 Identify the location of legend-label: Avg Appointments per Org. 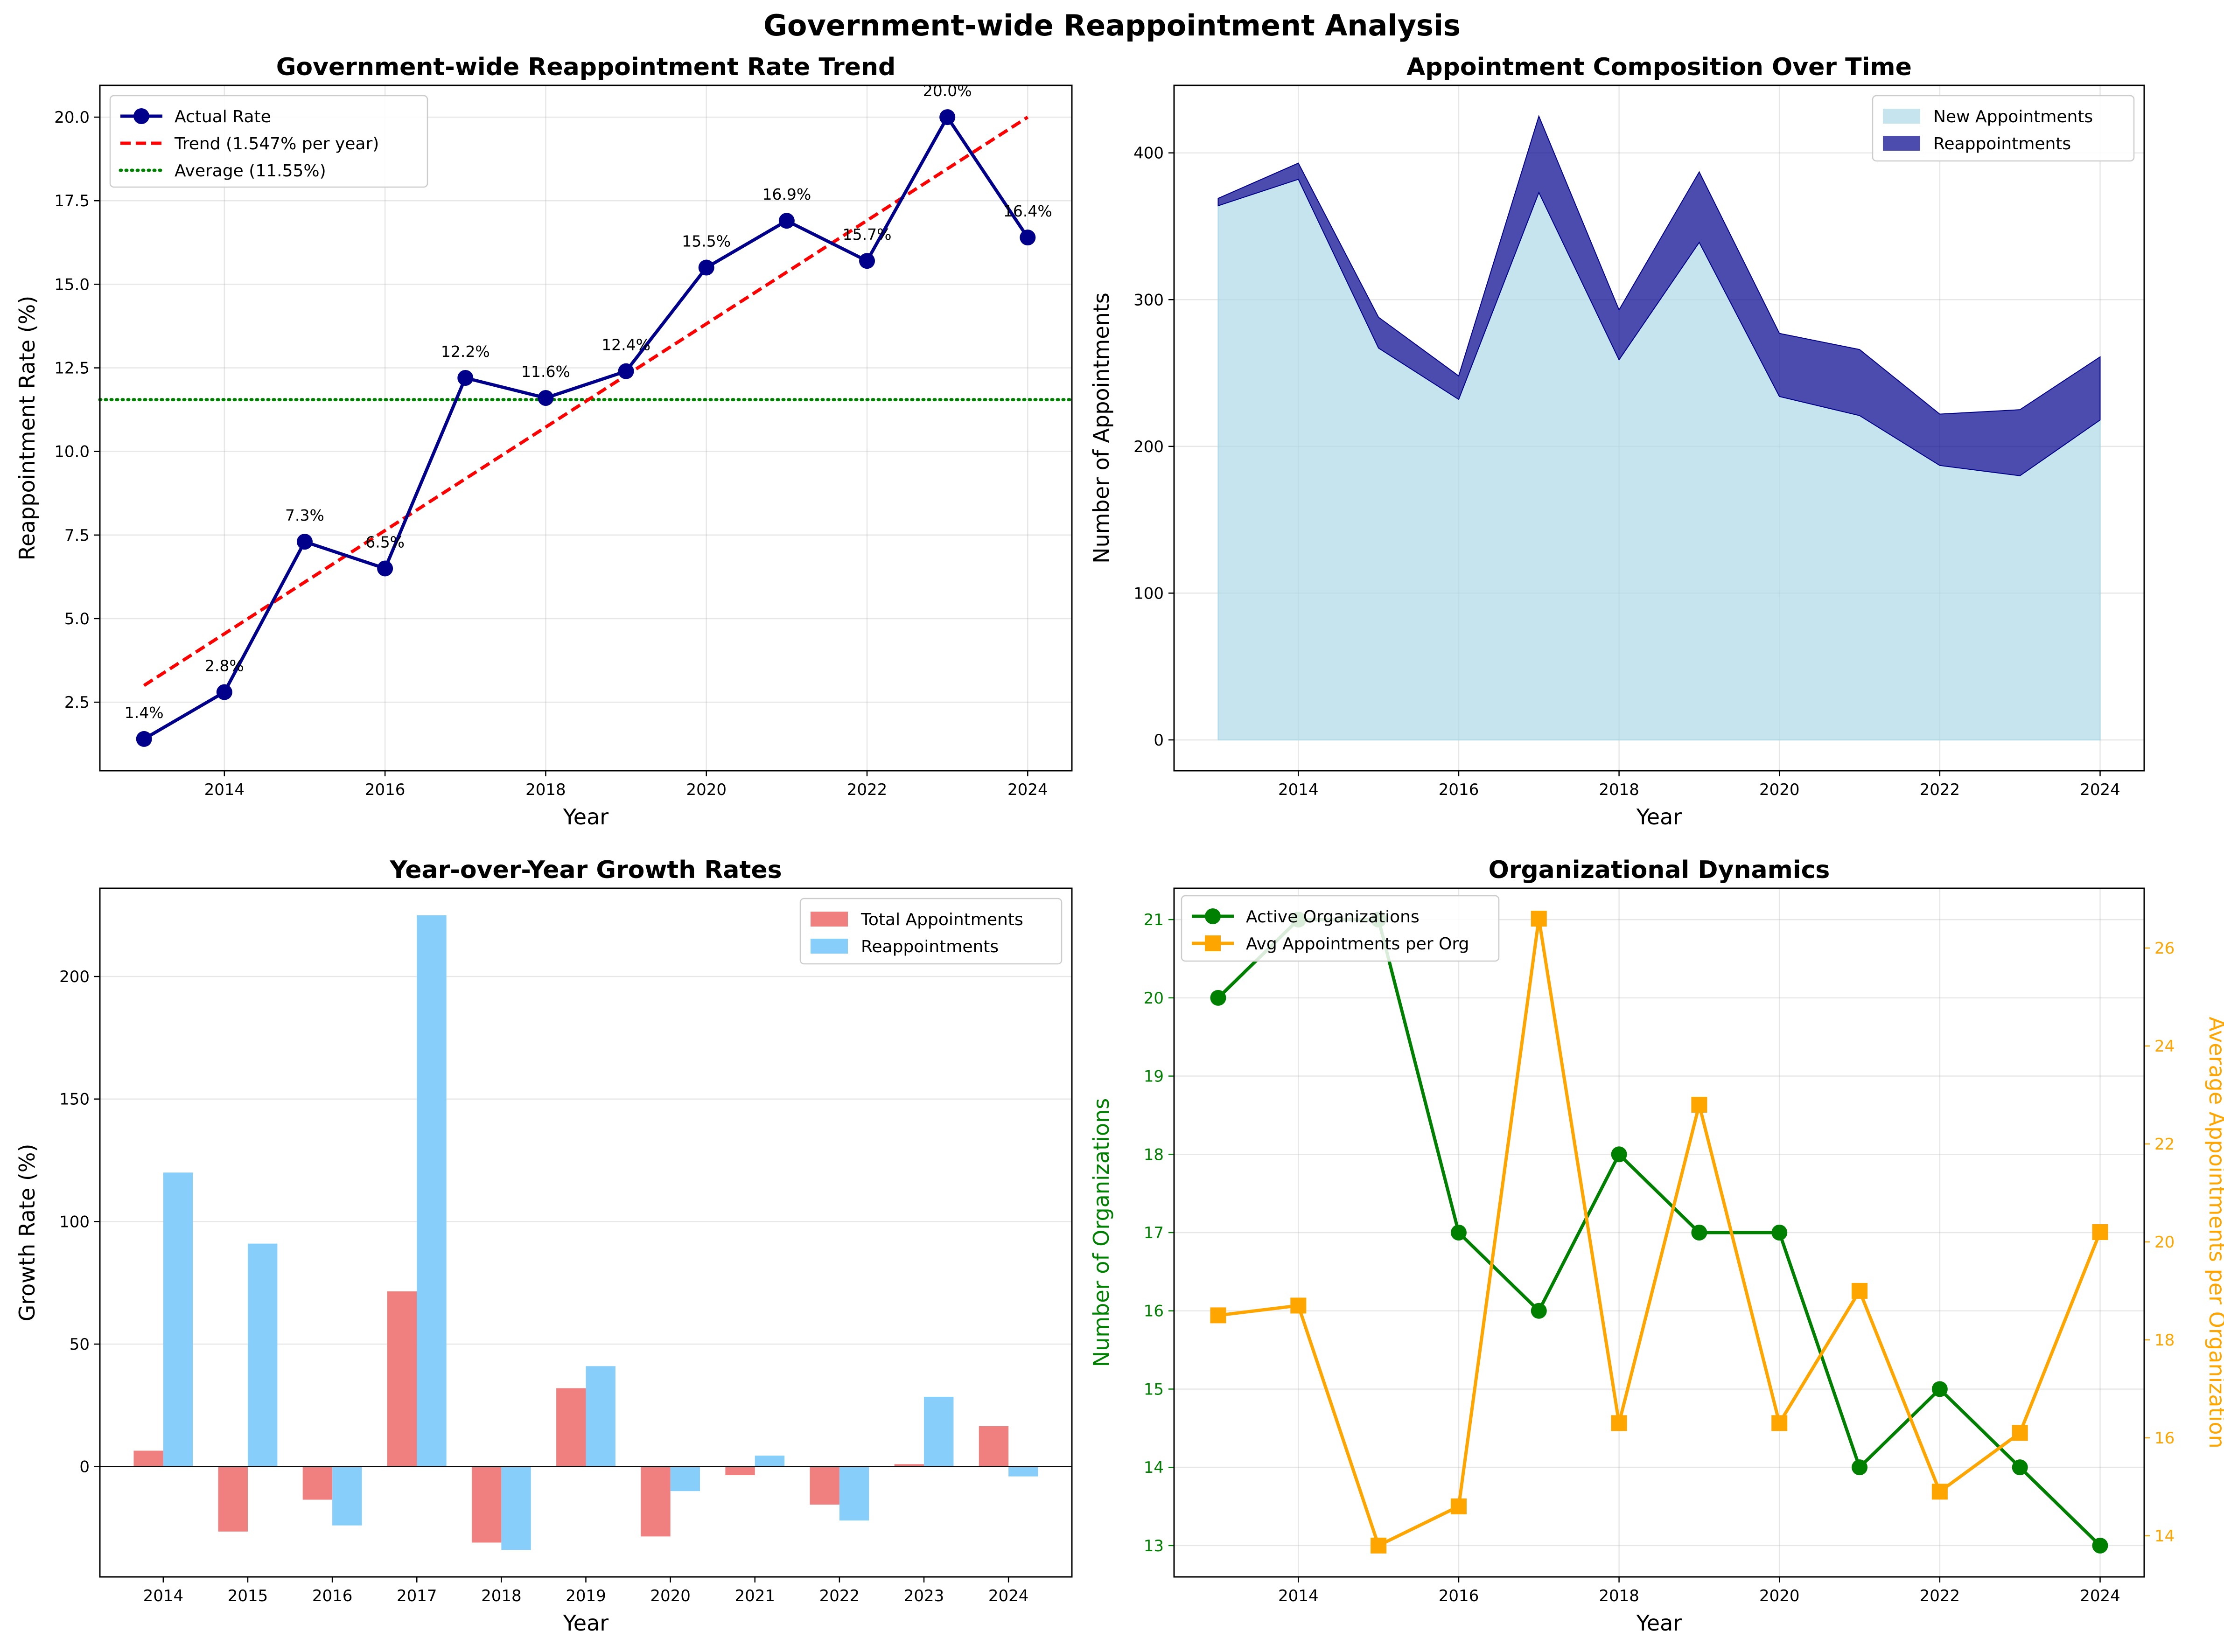
(1357, 944).